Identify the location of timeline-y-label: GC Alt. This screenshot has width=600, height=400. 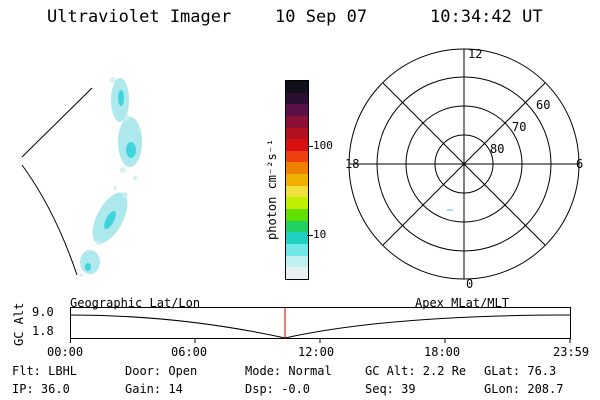
(19, 324).